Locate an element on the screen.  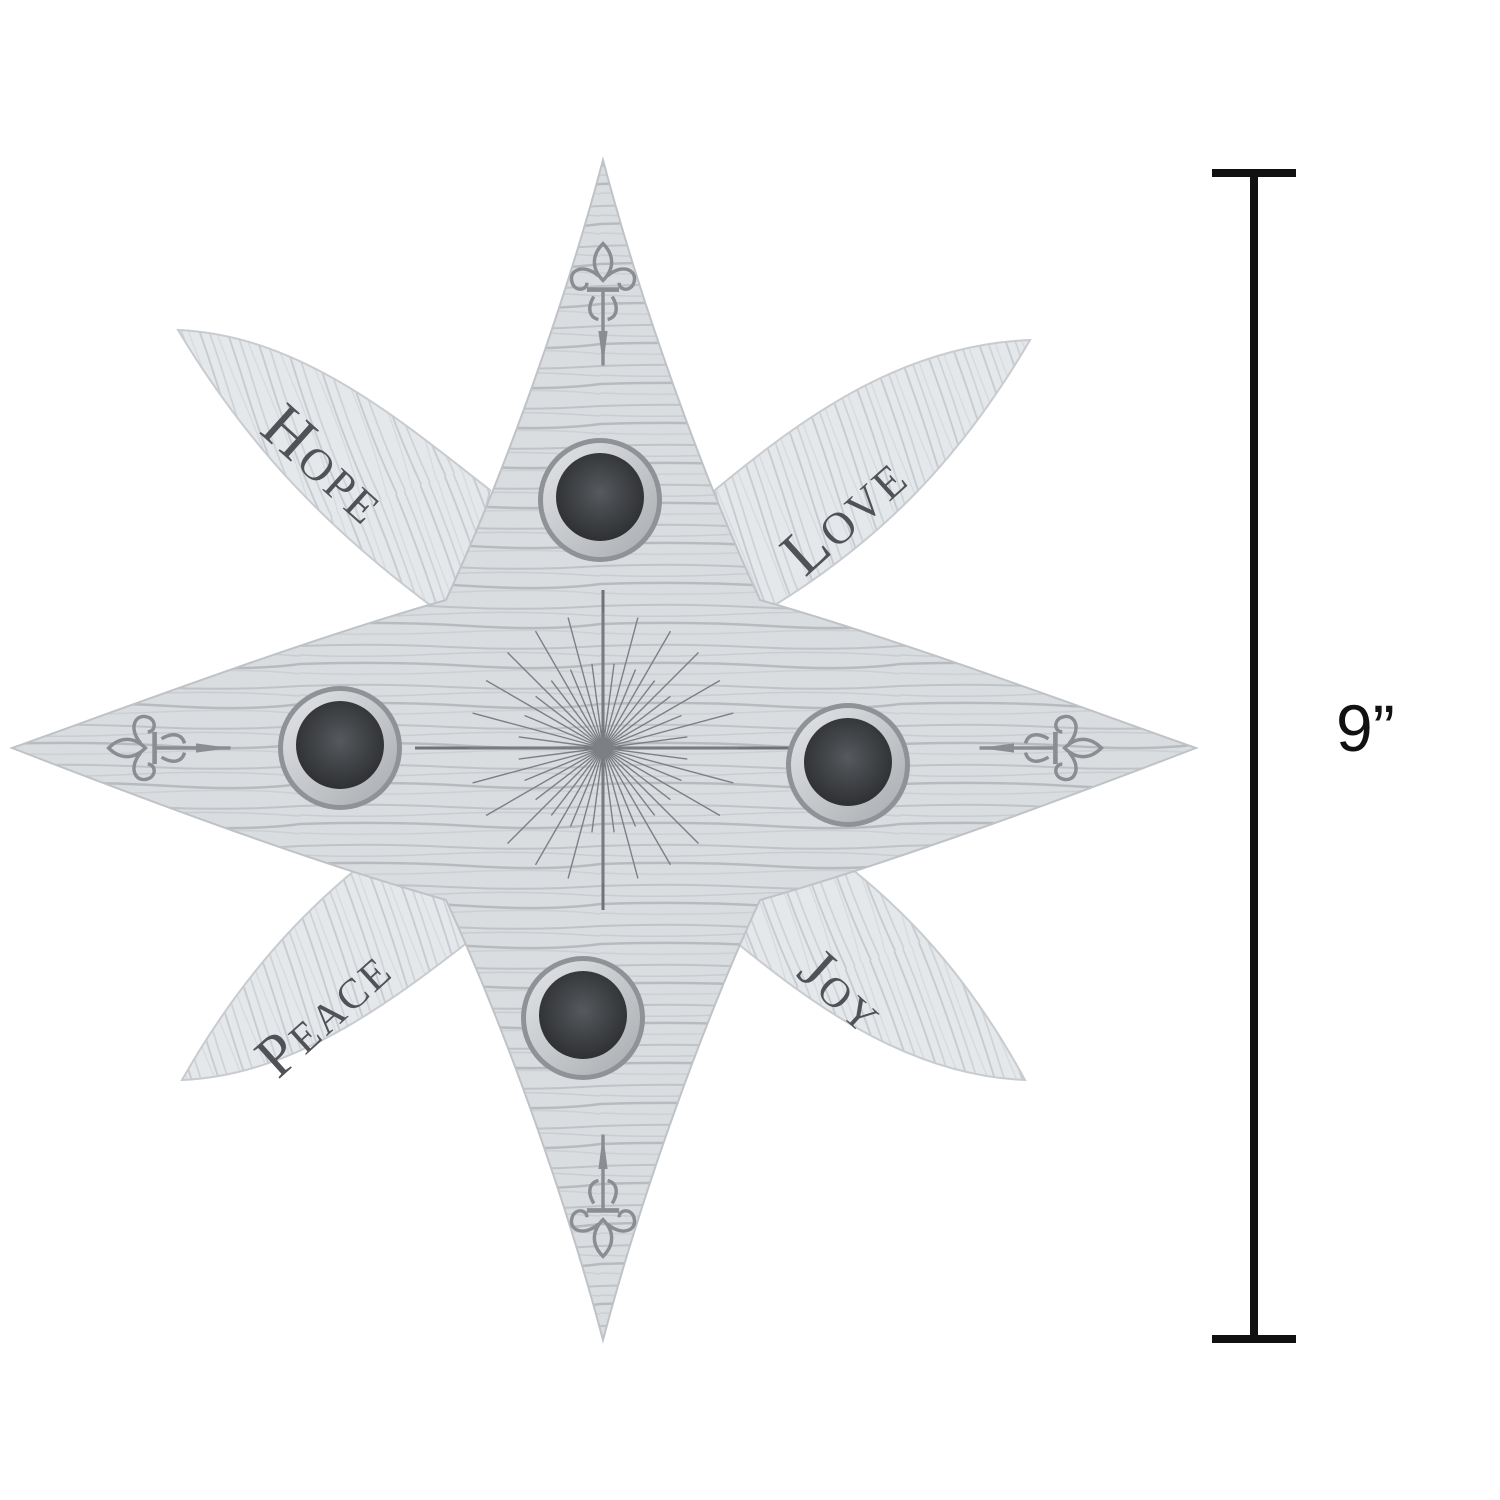
starburst-icon is located at coordinates (603, 748).